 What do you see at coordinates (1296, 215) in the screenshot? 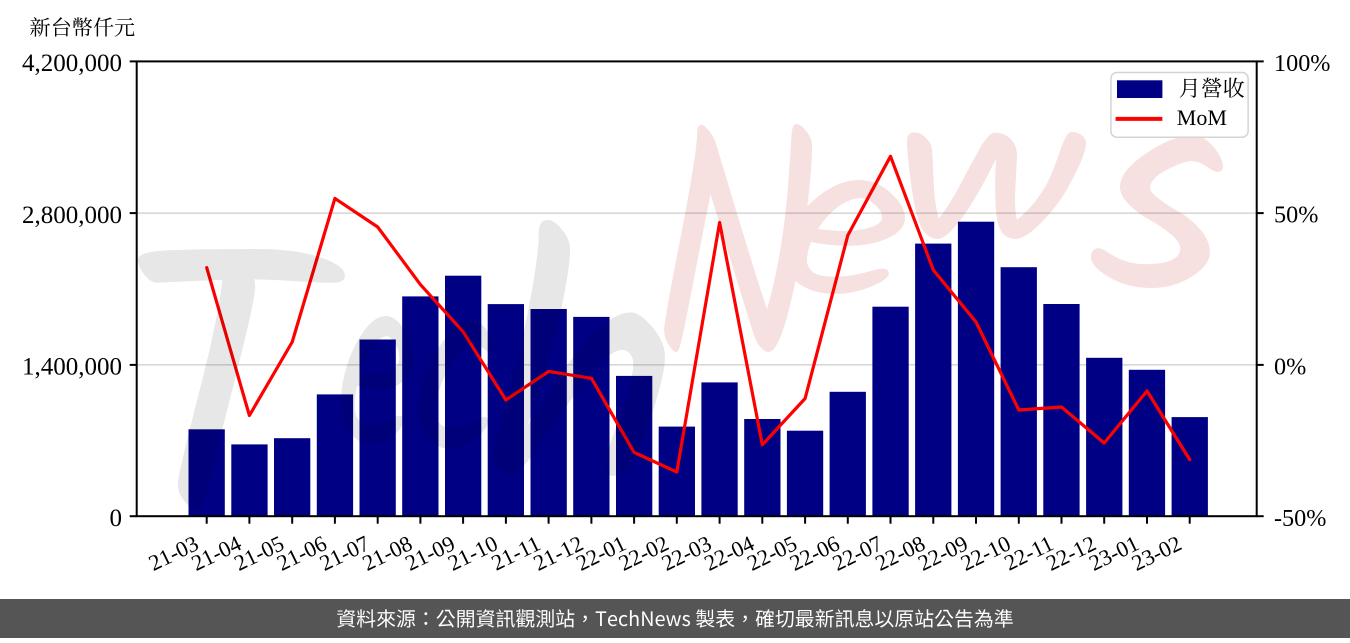
I see `svg-text: 50%` at bounding box center [1296, 215].